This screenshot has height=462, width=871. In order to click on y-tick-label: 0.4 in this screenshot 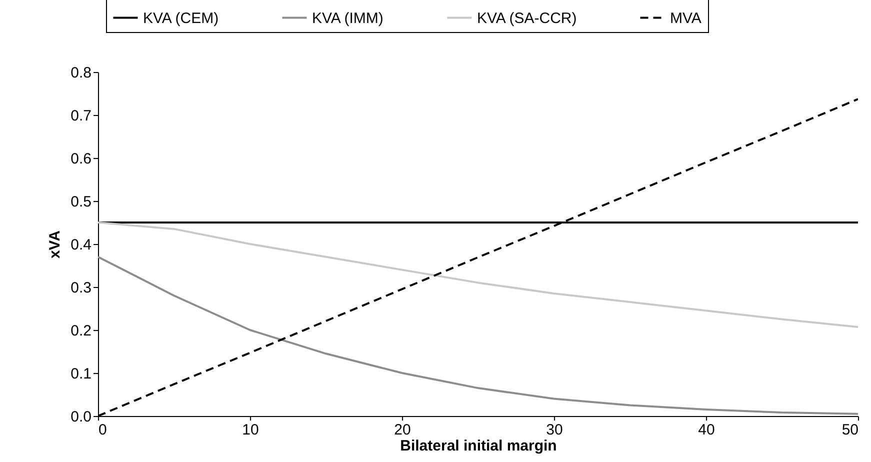, I will do `click(81, 245)`.